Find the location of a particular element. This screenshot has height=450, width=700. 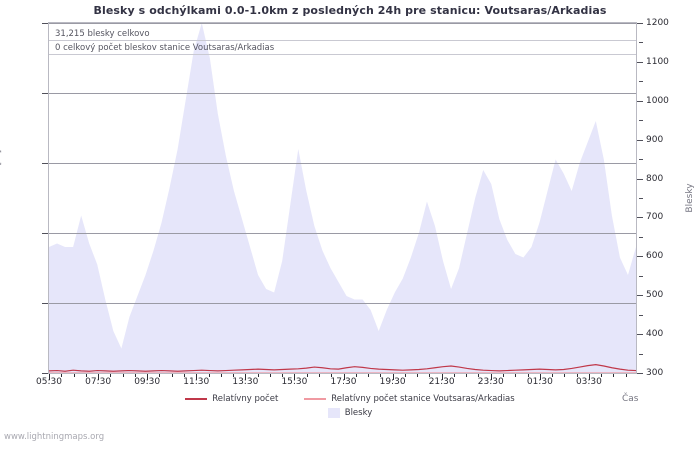

legend-item: Relatívny počet is located at coordinates (231, 399).